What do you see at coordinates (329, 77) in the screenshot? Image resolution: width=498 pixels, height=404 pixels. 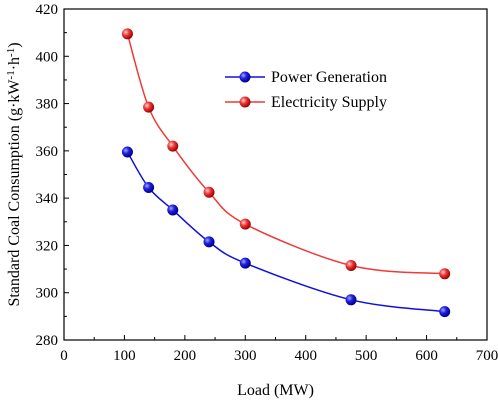 I see `legend-label-power-generation: Power Generation` at bounding box center [329, 77].